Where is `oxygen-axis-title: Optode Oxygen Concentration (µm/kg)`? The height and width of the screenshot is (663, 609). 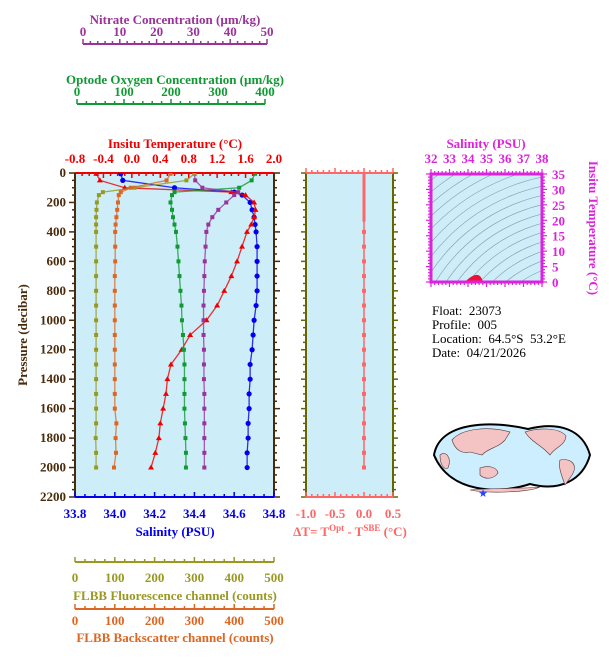
oxygen-axis-title: Optode Oxygen Concentration (µm/kg) is located at coordinates (175, 79).